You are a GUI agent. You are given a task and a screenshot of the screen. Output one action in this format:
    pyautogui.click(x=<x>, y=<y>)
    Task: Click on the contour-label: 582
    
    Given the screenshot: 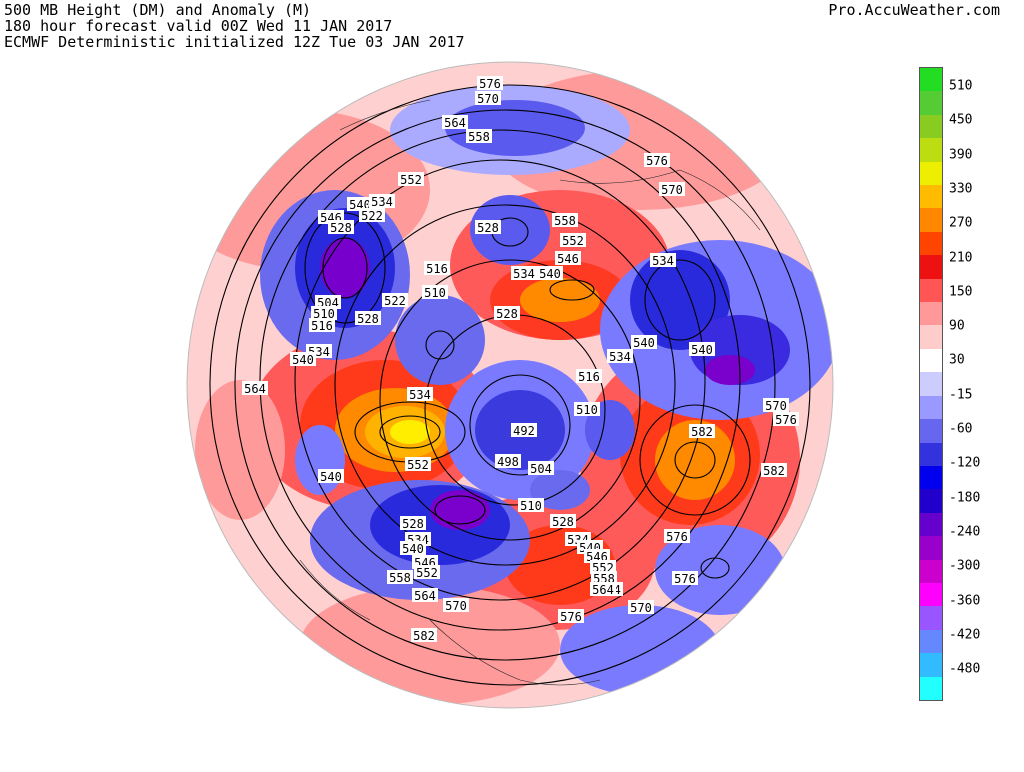 What is the action you would take?
    pyautogui.click(x=774, y=470)
    